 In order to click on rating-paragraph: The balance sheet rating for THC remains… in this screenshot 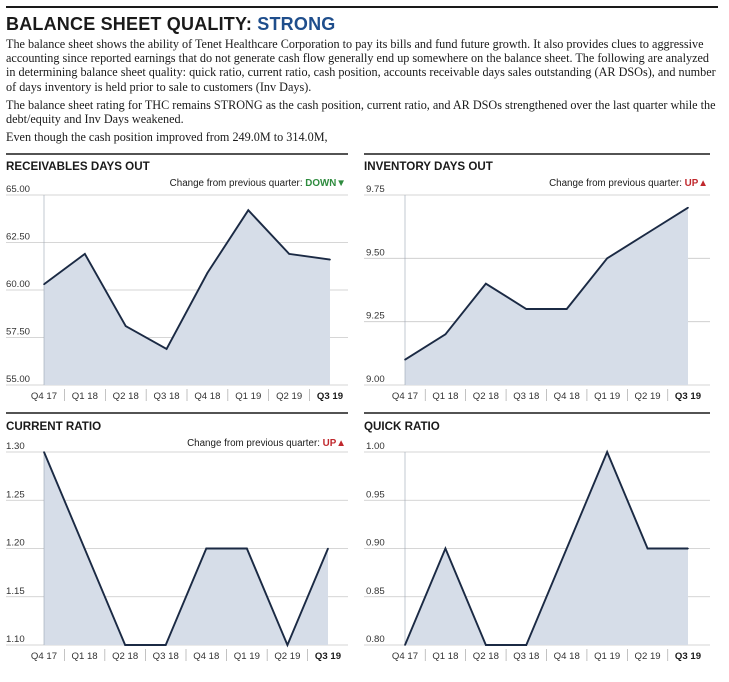, I will do `click(361, 112)`.